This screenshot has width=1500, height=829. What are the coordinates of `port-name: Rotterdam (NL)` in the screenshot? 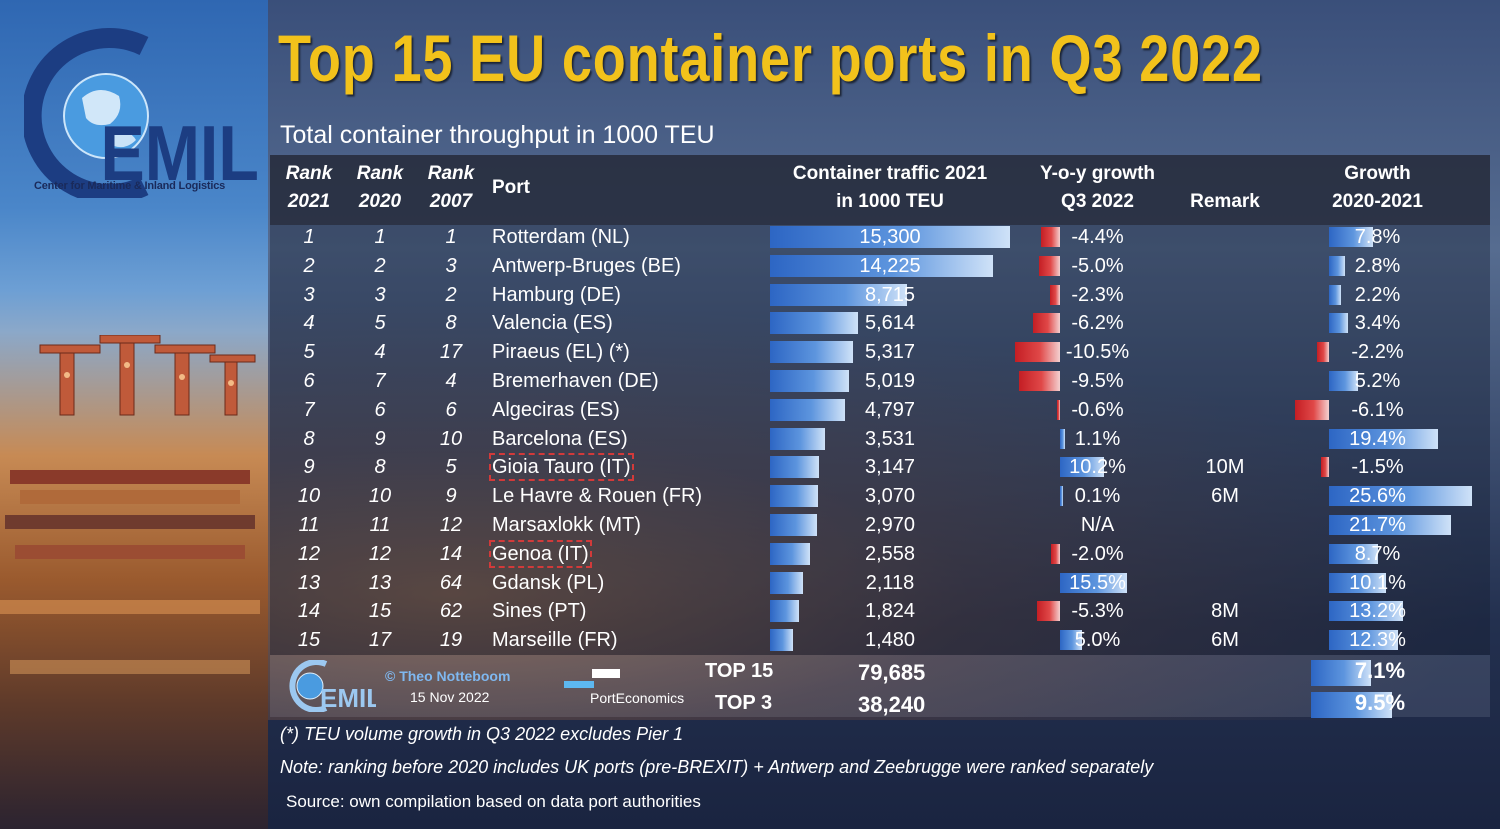 It's located at (561, 237).